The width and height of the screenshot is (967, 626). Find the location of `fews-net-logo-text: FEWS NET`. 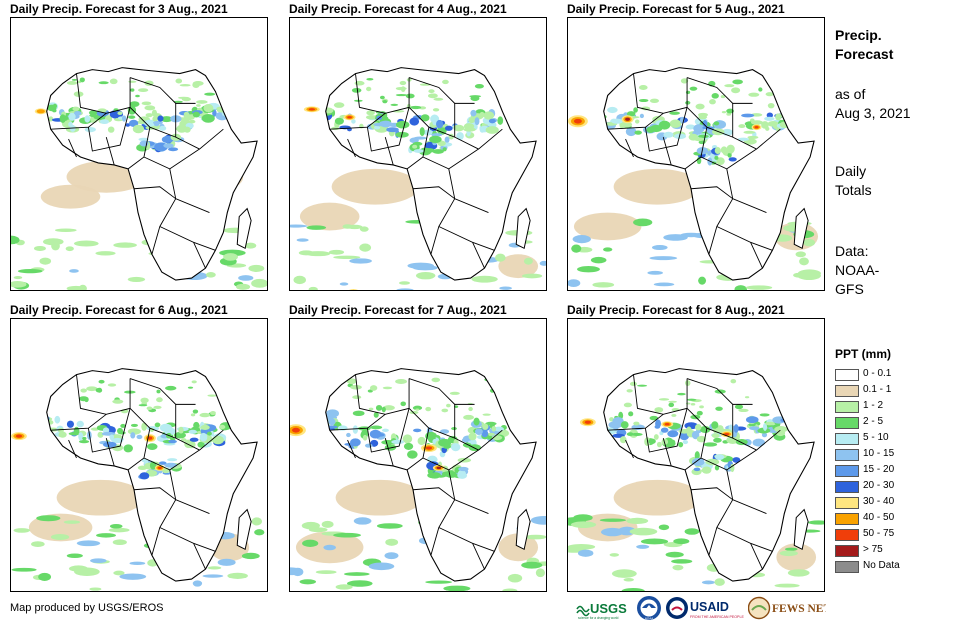

fews-net-logo-text: FEWS NET is located at coordinates (799, 609).